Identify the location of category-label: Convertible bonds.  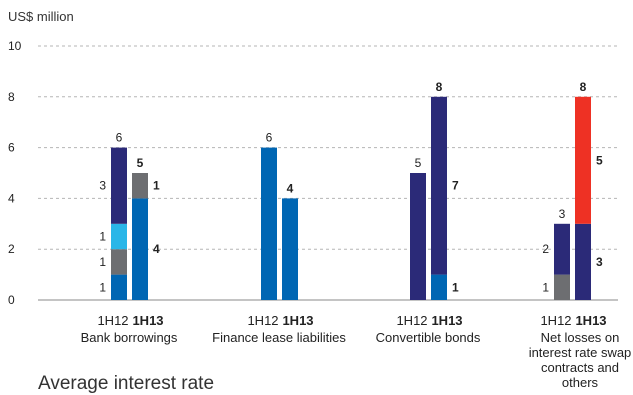
(428, 337).